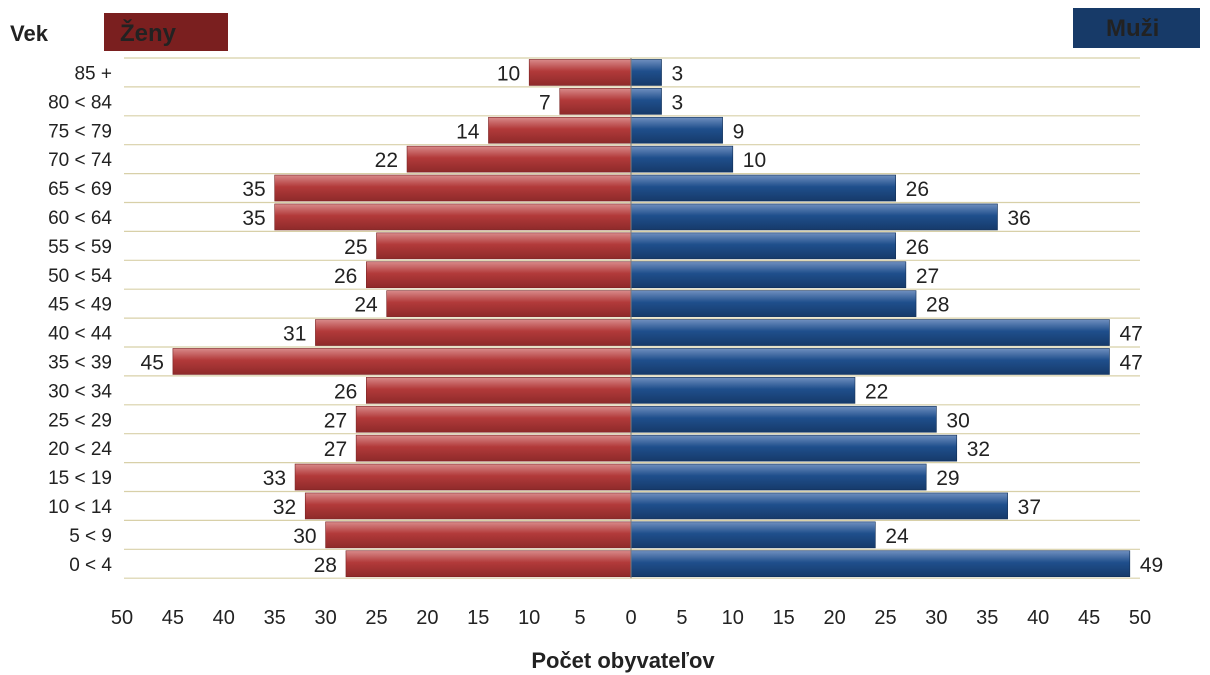 The height and width of the screenshot is (675, 1210). Describe the element at coordinates (468, 131) in the screenshot. I see `bar-value-female: 14` at that location.